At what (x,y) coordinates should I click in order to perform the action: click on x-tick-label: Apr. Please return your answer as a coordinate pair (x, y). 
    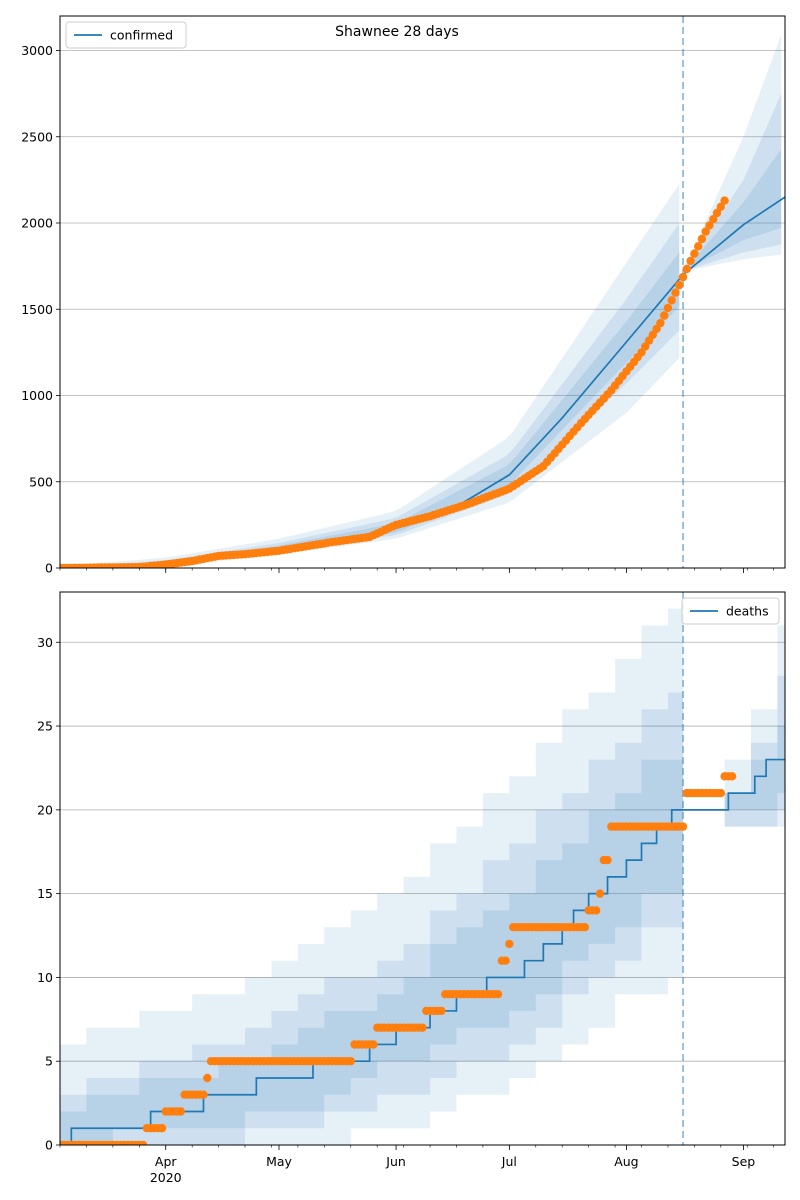
    Looking at the image, I should click on (166, 1161).